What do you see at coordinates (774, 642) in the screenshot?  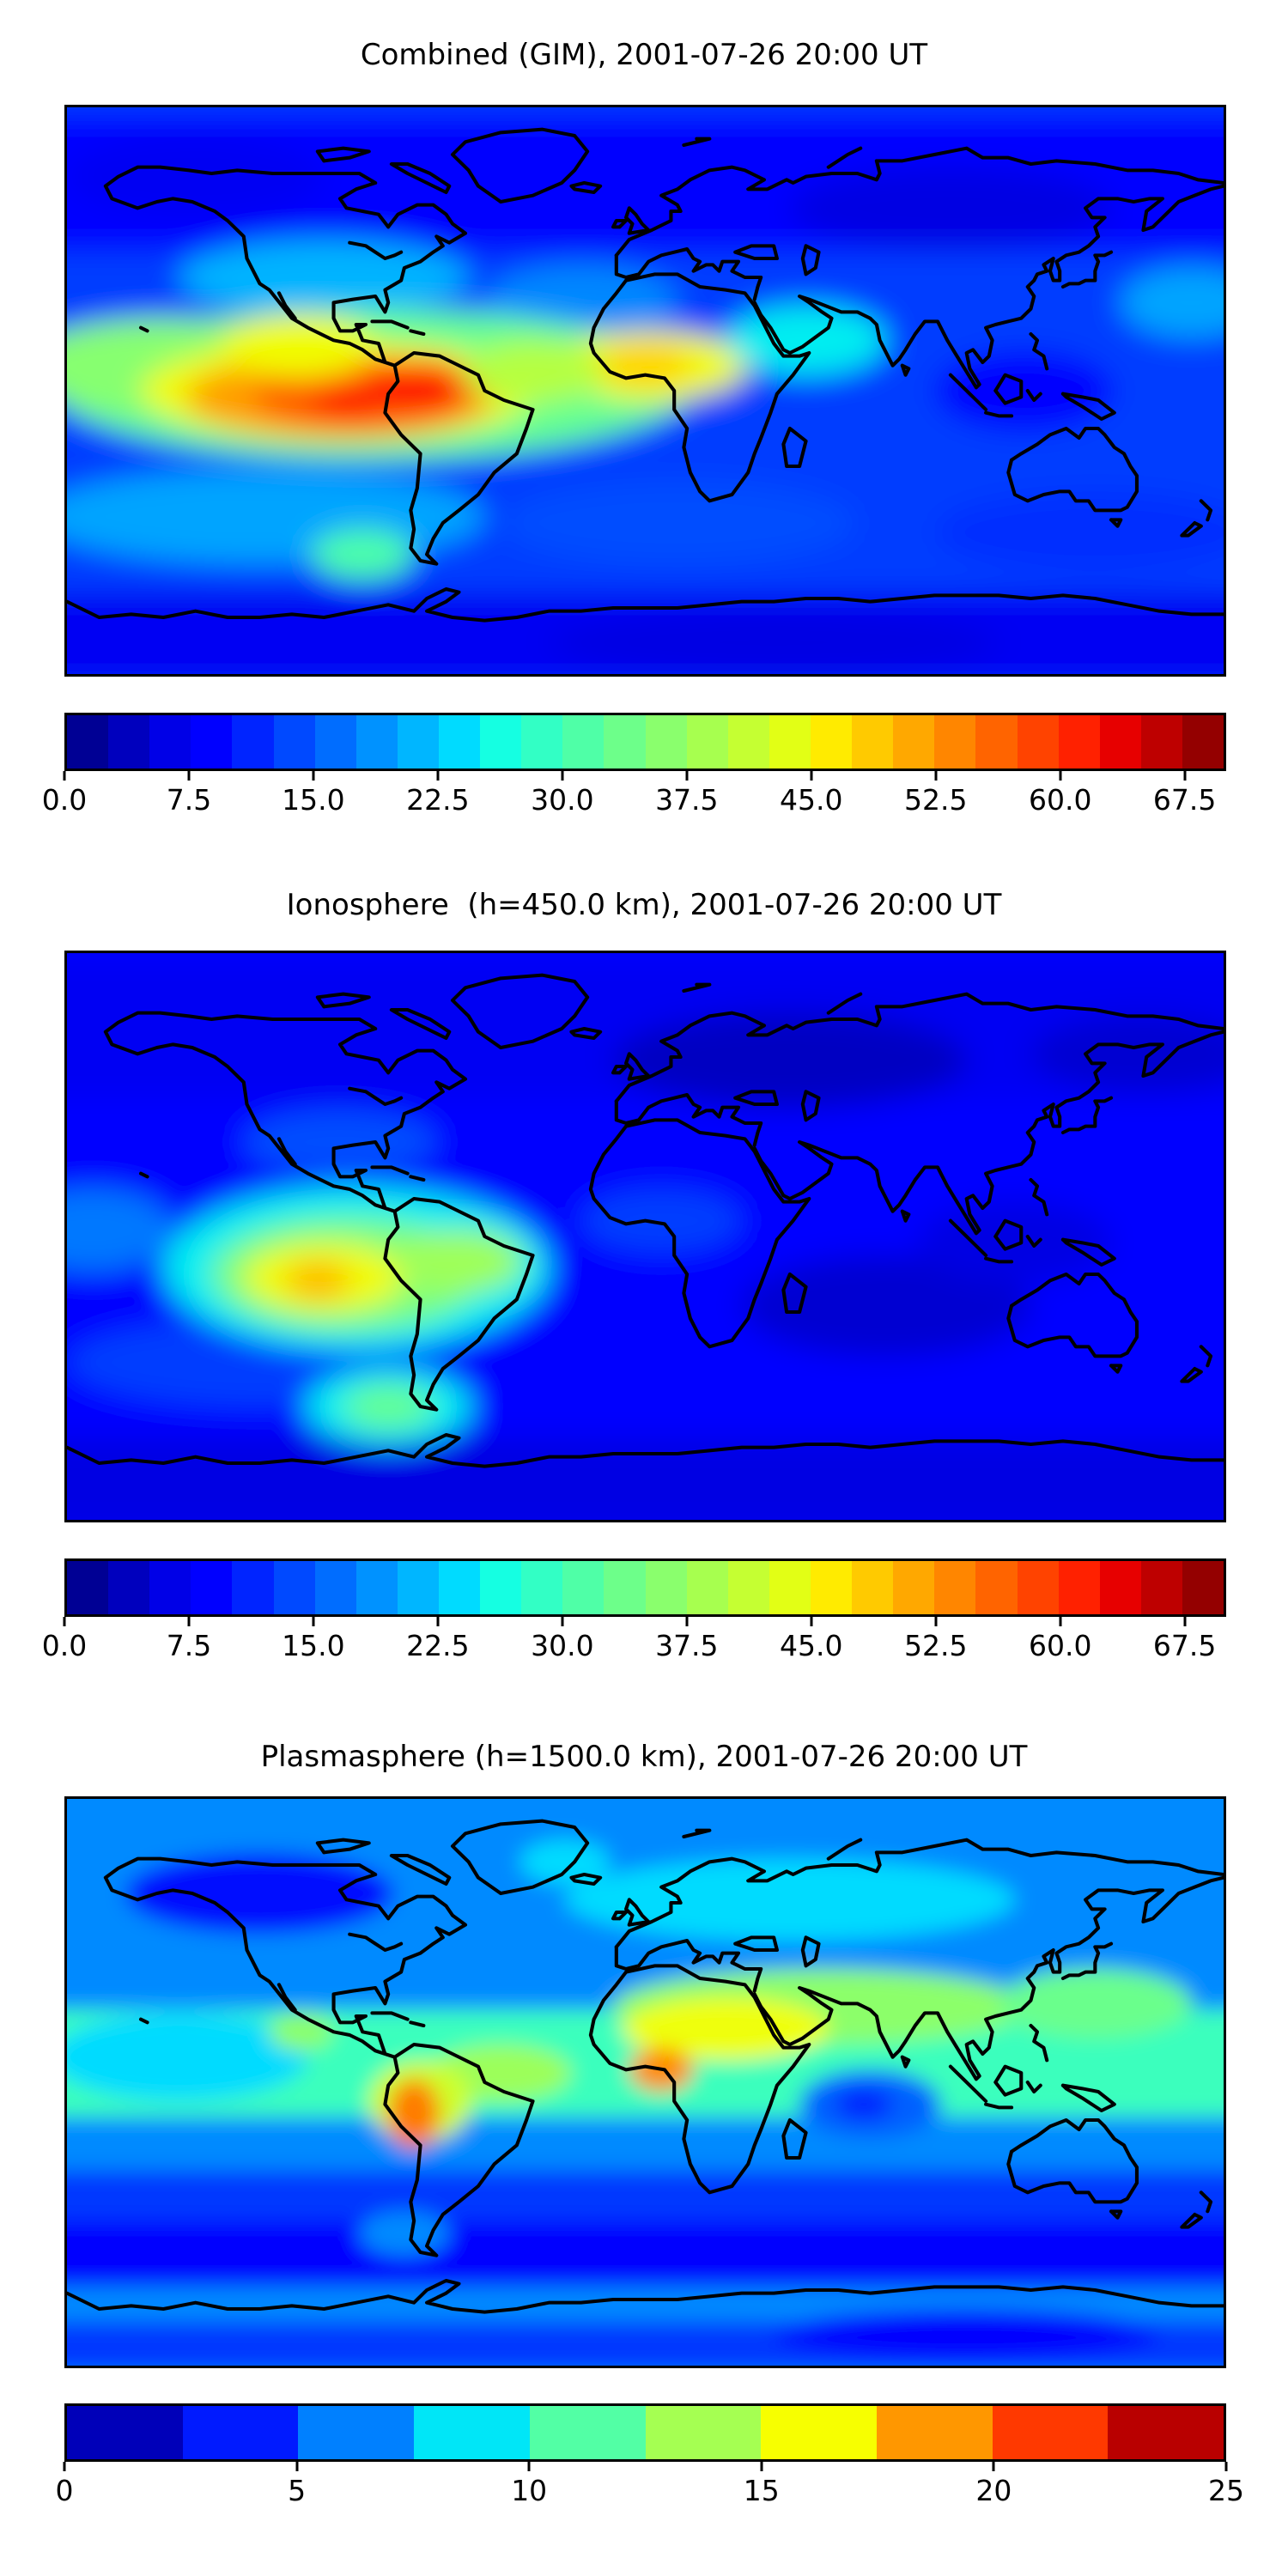 I see `field-antarctic-min` at bounding box center [774, 642].